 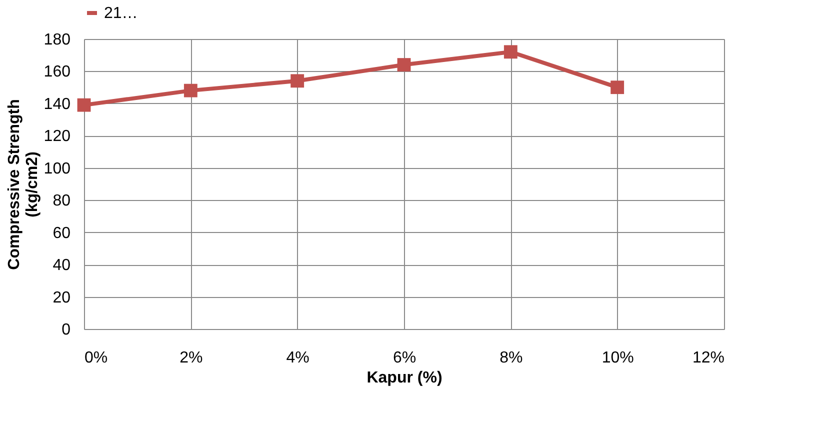 I want to click on x-axis-title: Kapur (%), so click(x=404, y=378).